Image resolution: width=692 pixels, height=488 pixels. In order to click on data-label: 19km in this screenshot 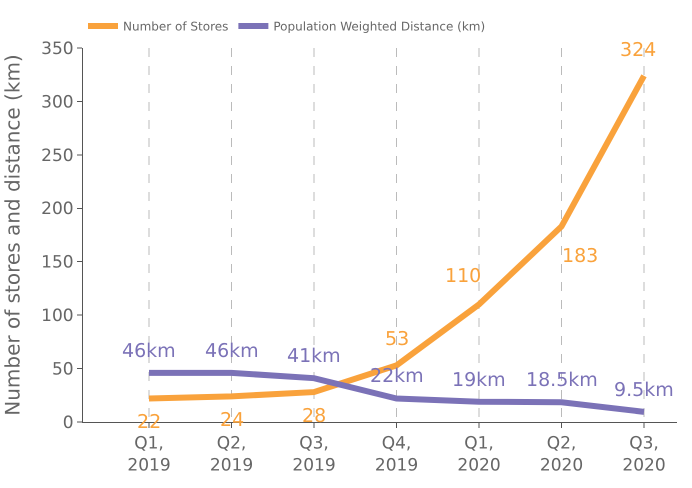, I will do `click(479, 380)`.